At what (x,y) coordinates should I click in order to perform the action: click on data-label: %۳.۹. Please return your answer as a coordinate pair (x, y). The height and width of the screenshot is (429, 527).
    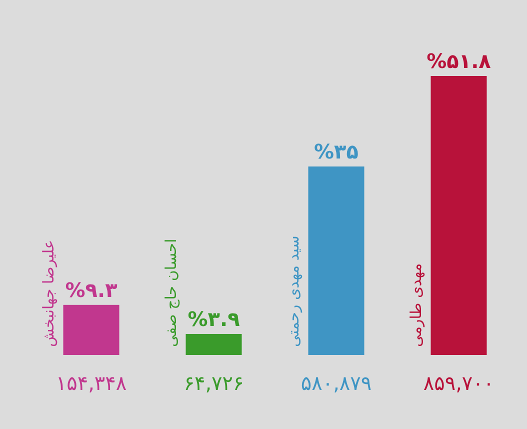
    Looking at the image, I should click on (214, 318).